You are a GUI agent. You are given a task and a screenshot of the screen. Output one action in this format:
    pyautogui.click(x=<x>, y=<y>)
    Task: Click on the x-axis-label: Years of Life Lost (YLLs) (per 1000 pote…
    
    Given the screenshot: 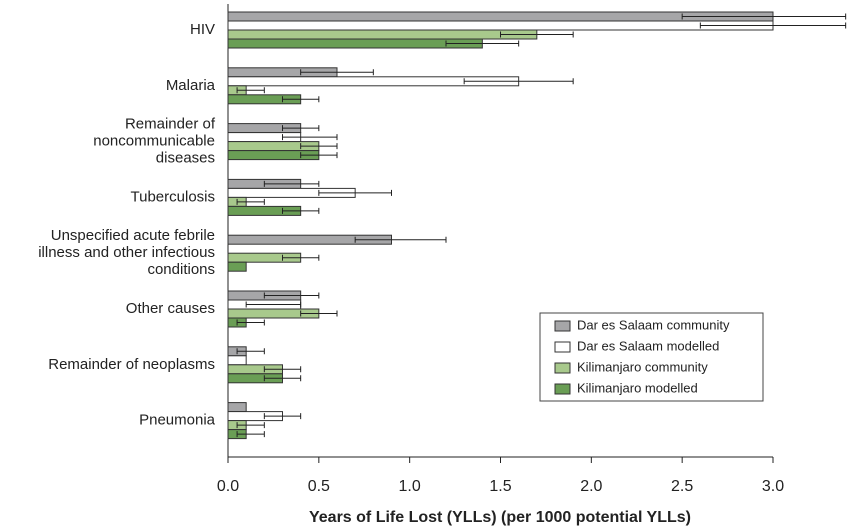 What is the action you would take?
    pyautogui.click(x=500, y=517)
    